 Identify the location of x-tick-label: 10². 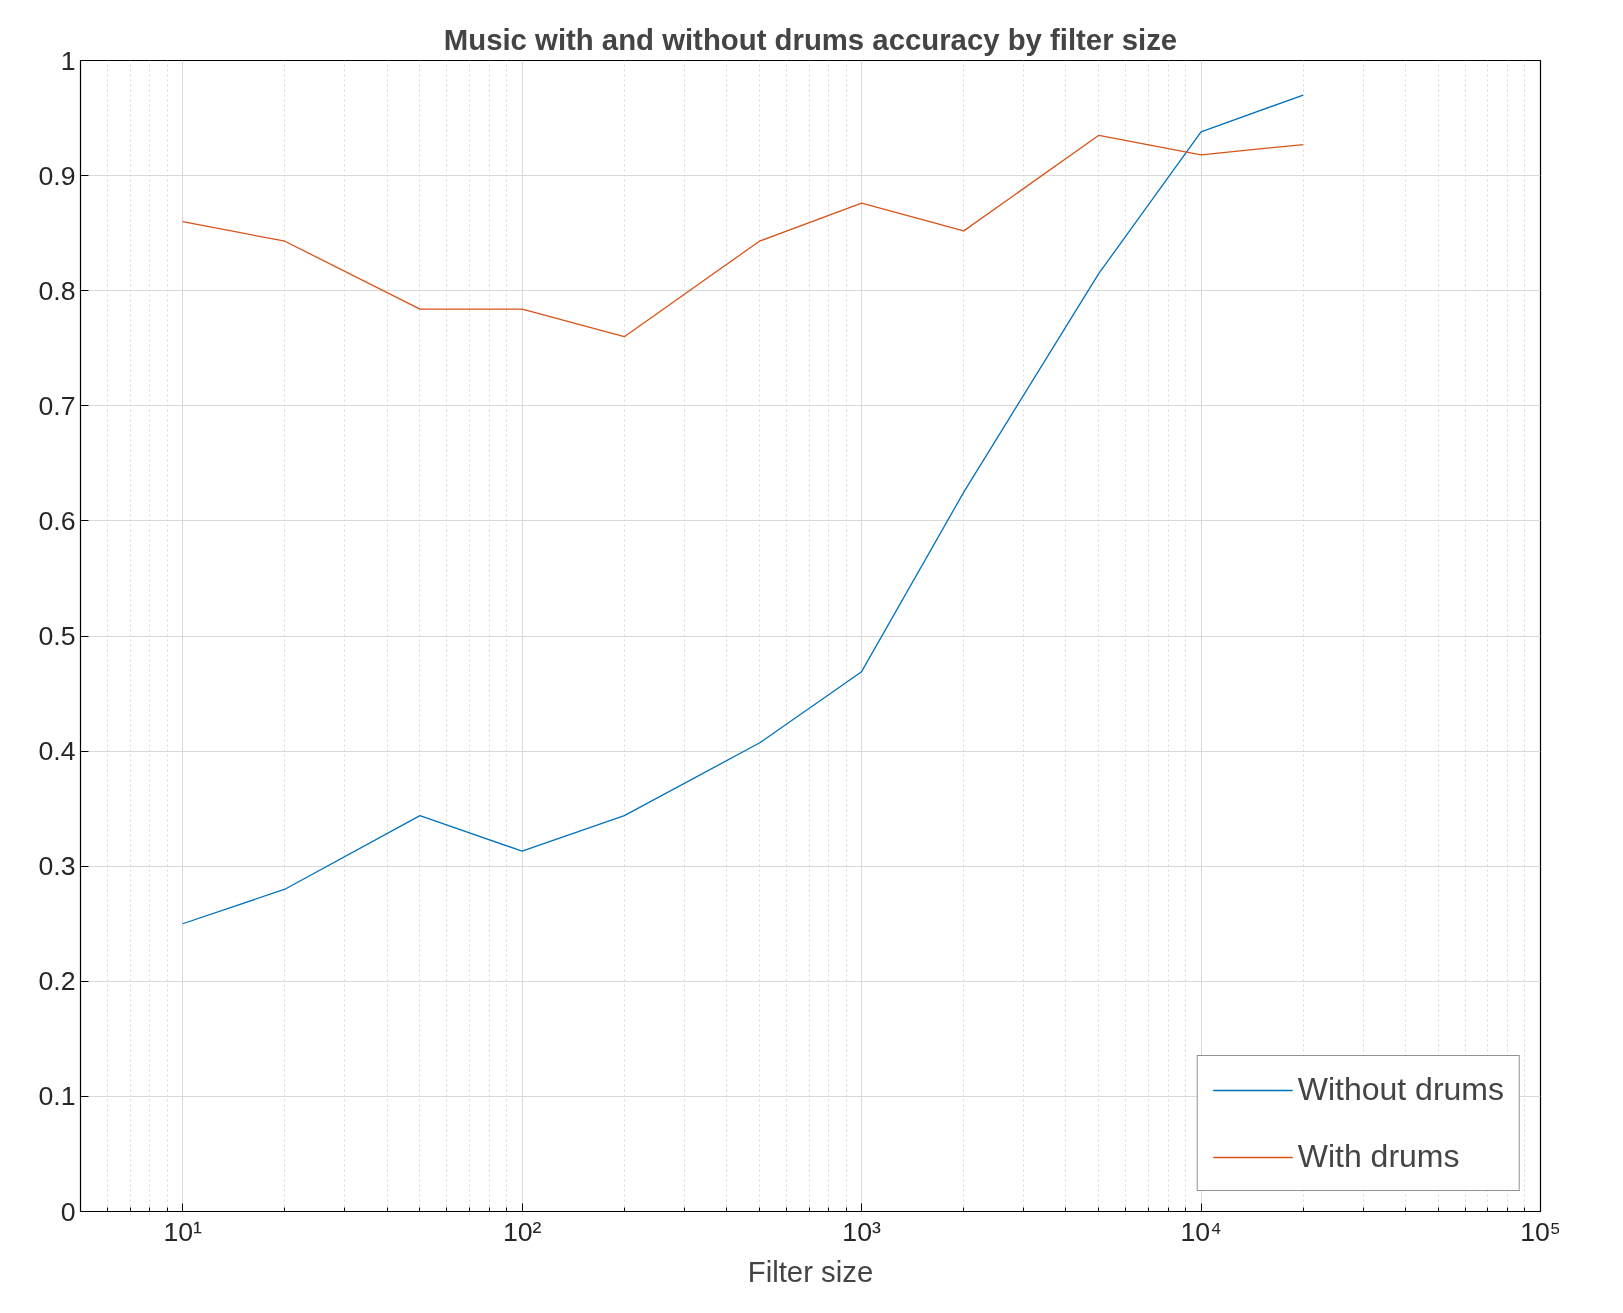
(522, 1231).